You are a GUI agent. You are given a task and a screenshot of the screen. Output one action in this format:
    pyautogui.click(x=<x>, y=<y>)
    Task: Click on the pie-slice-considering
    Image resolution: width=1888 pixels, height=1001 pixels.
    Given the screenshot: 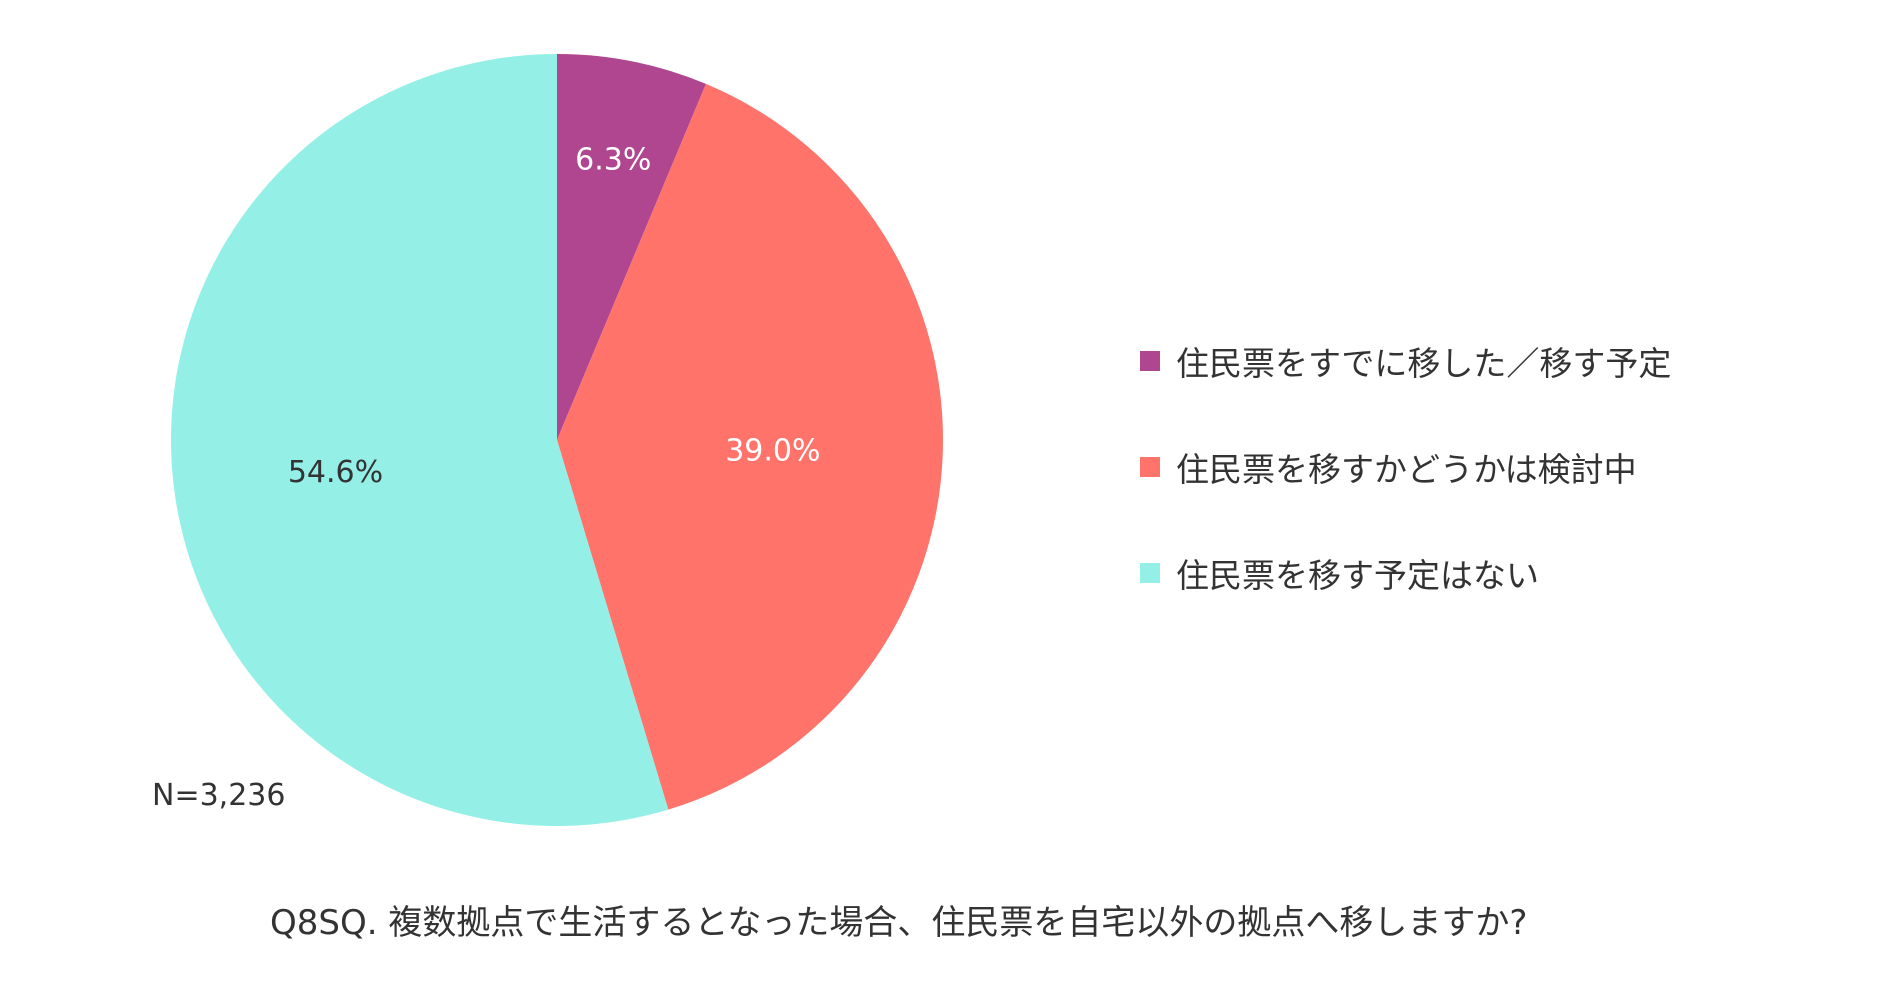 What is the action you would take?
    pyautogui.click(x=750, y=446)
    